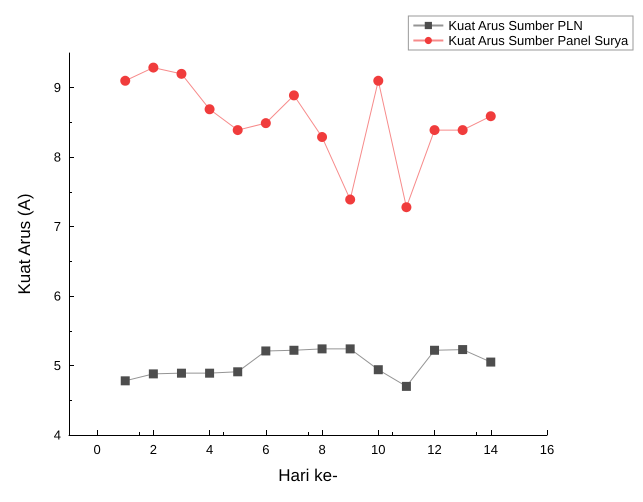 The image size is (643, 502). I want to click on legend-label: Kuat Arus Sumber PLN, so click(515, 25).